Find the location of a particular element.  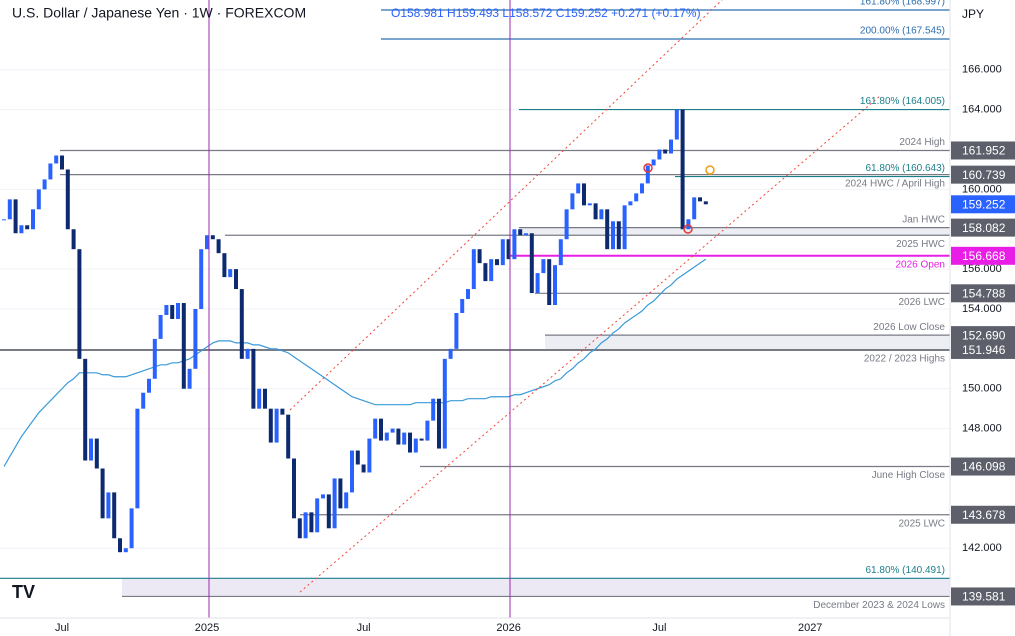

x-tick-label: 2027 is located at coordinates (810, 628).